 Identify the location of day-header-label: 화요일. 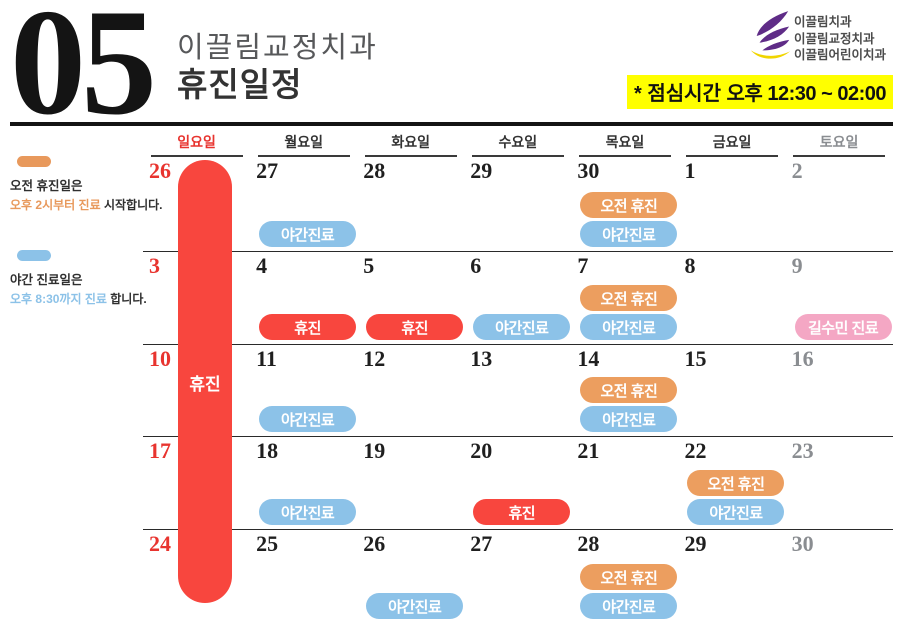
(411, 142).